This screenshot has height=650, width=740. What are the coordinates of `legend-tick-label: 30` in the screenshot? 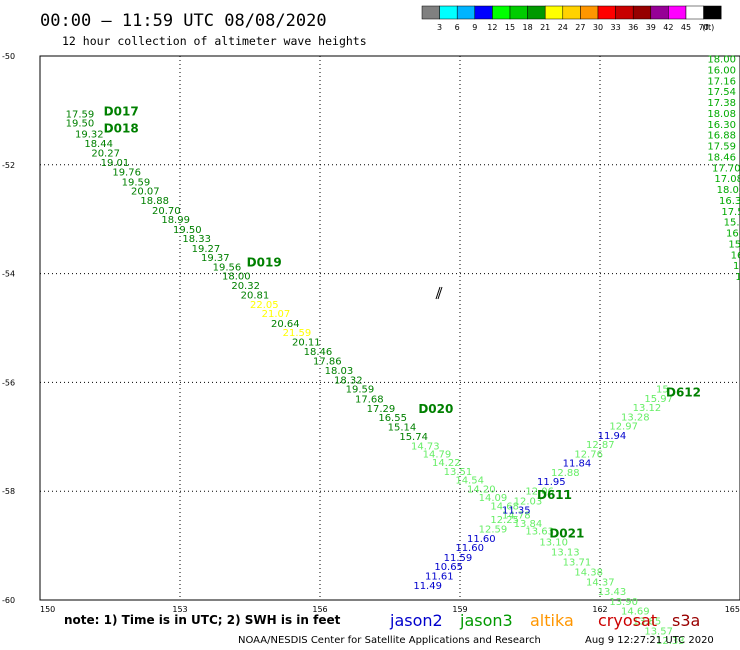 It's located at (598, 27).